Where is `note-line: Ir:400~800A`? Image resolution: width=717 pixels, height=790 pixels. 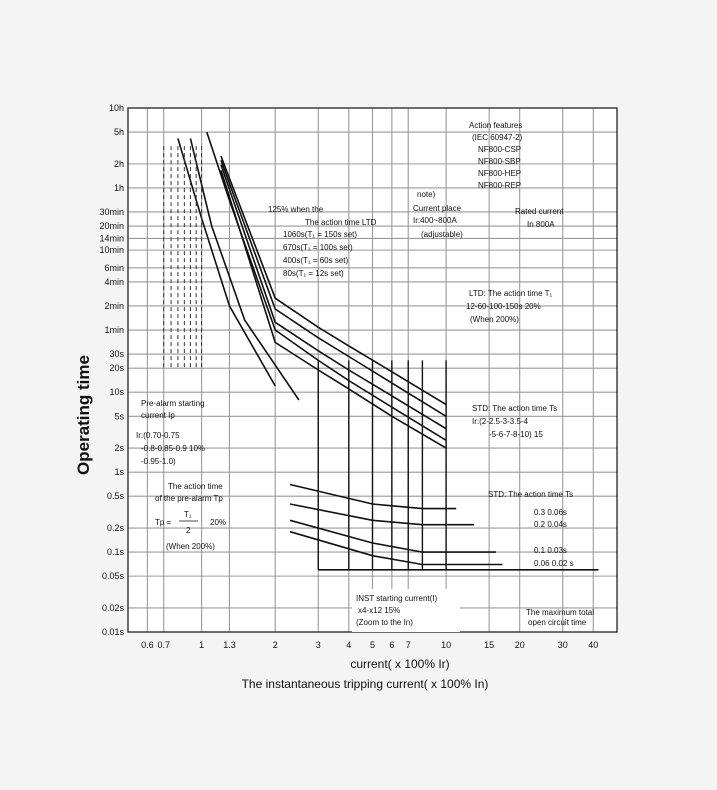
note-line: Ir:400~800A is located at coordinates (435, 220).